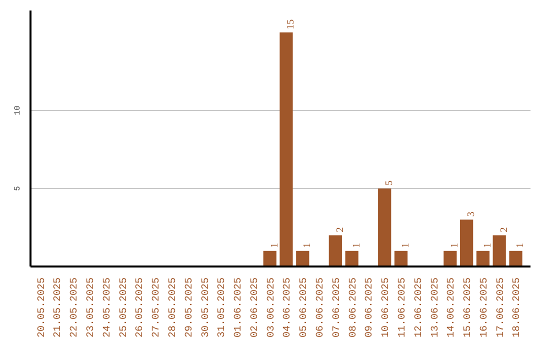  I want to click on x-tick-label: 13.06.2025, so click(436, 307).